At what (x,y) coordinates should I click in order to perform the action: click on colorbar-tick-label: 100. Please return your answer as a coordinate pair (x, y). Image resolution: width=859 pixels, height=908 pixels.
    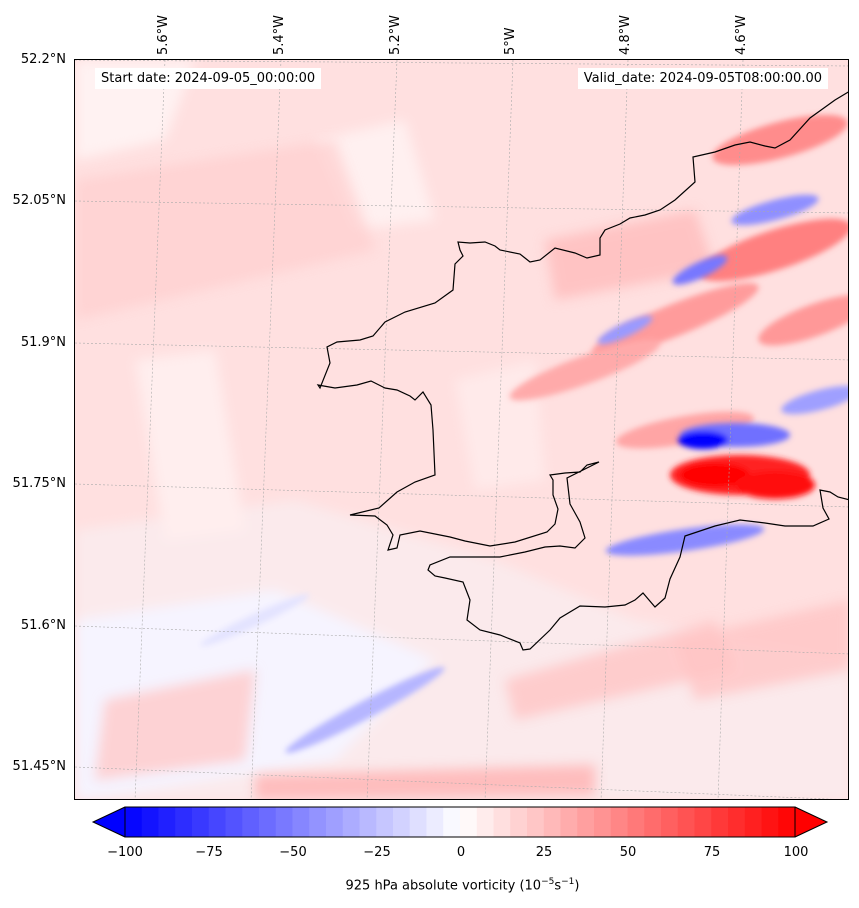
    Looking at the image, I should click on (796, 852).